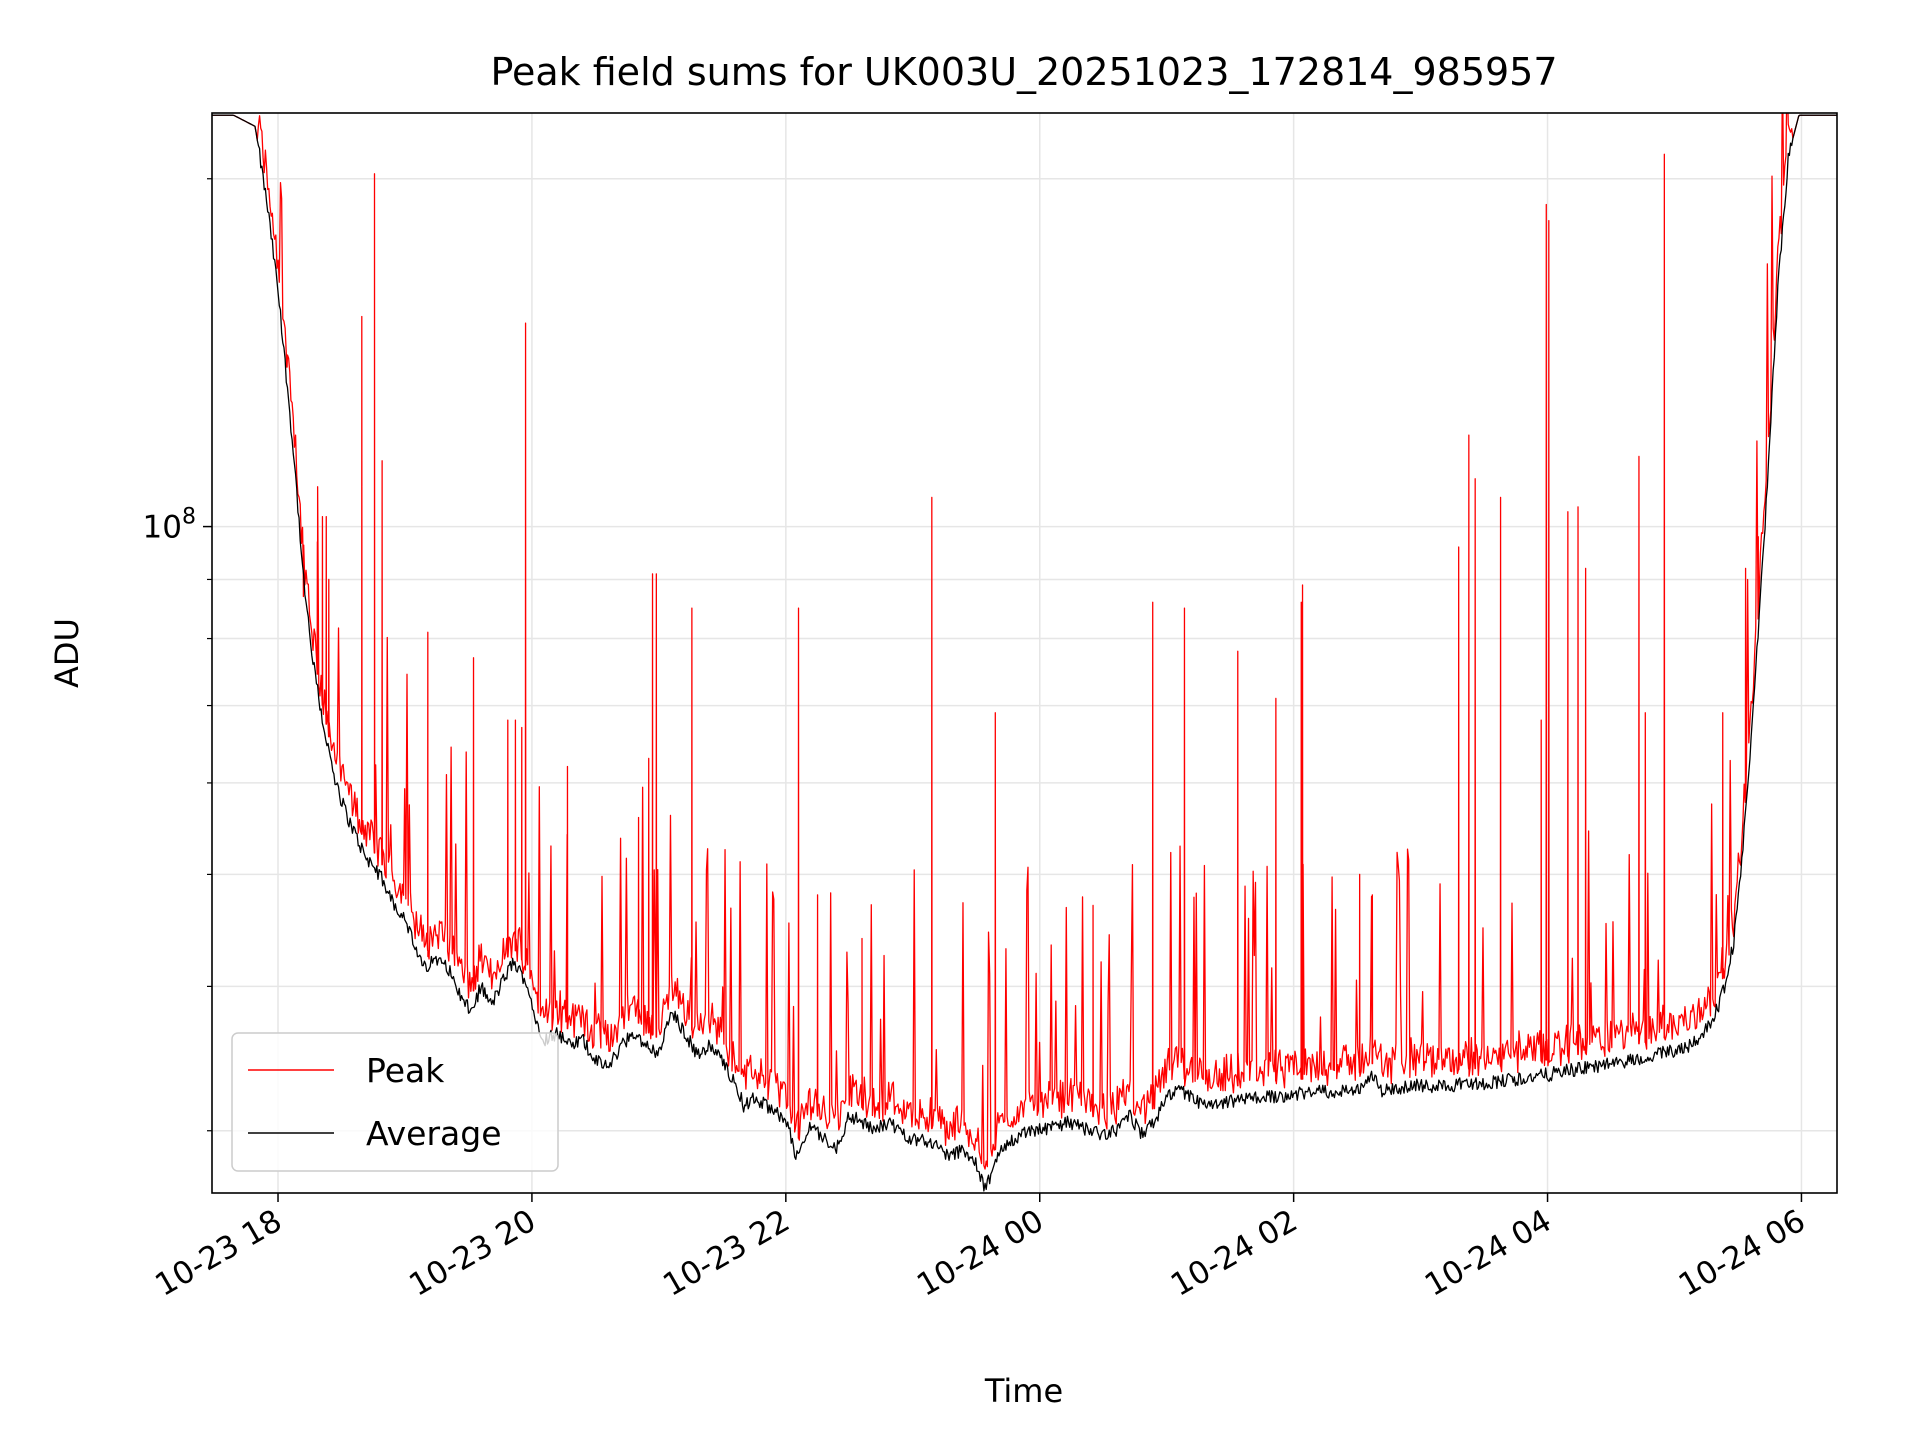 The height and width of the screenshot is (1440, 1920). Describe the element at coordinates (67, 653) in the screenshot. I see `y-axis-label: ADU` at that location.